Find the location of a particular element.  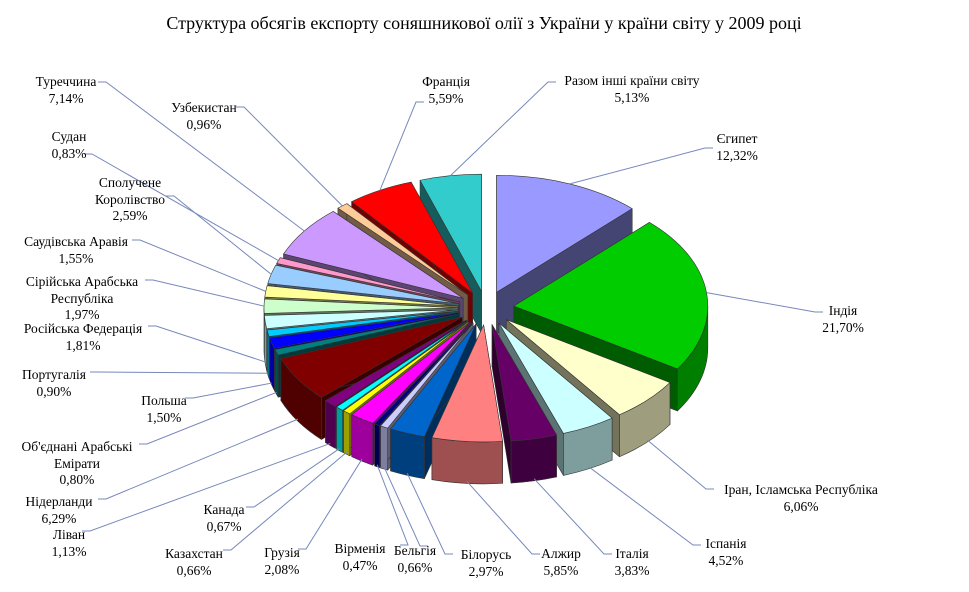

slice-label-4: Італія 3,83% is located at coordinates (632, 562).